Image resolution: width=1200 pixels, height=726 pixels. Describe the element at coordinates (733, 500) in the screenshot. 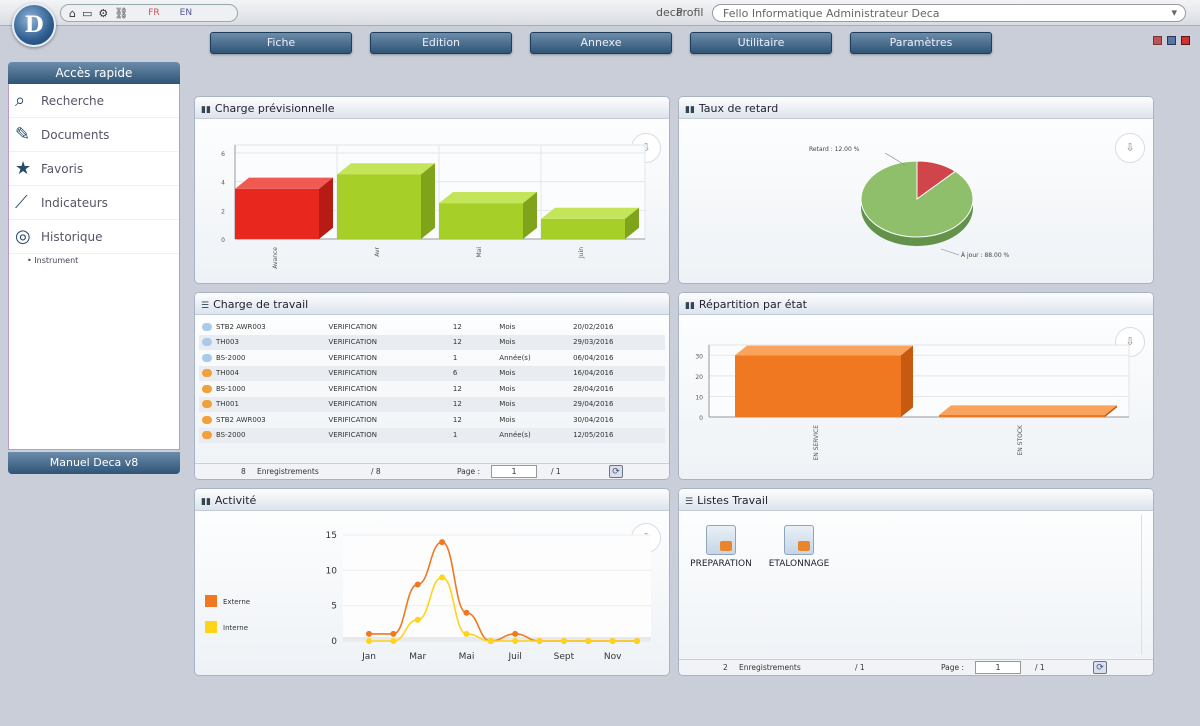

I see `panel-title: Listes Travail` at that location.